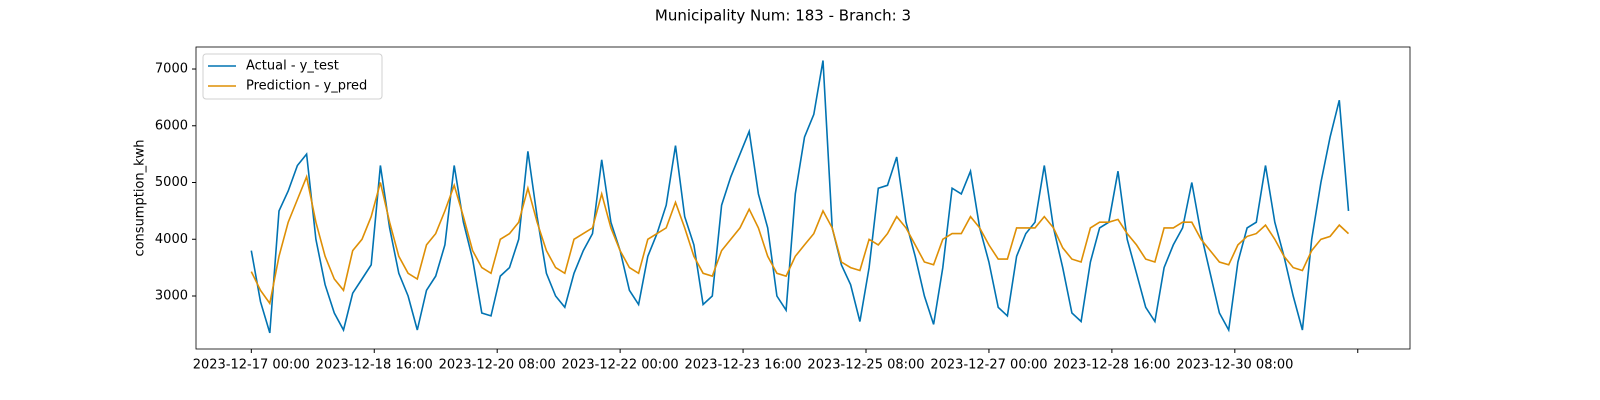 This screenshot has width=1600, height=400. Describe the element at coordinates (988, 365) in the screenshot. I see `x-tick-label: 2023-12-27 00:00` at that location.